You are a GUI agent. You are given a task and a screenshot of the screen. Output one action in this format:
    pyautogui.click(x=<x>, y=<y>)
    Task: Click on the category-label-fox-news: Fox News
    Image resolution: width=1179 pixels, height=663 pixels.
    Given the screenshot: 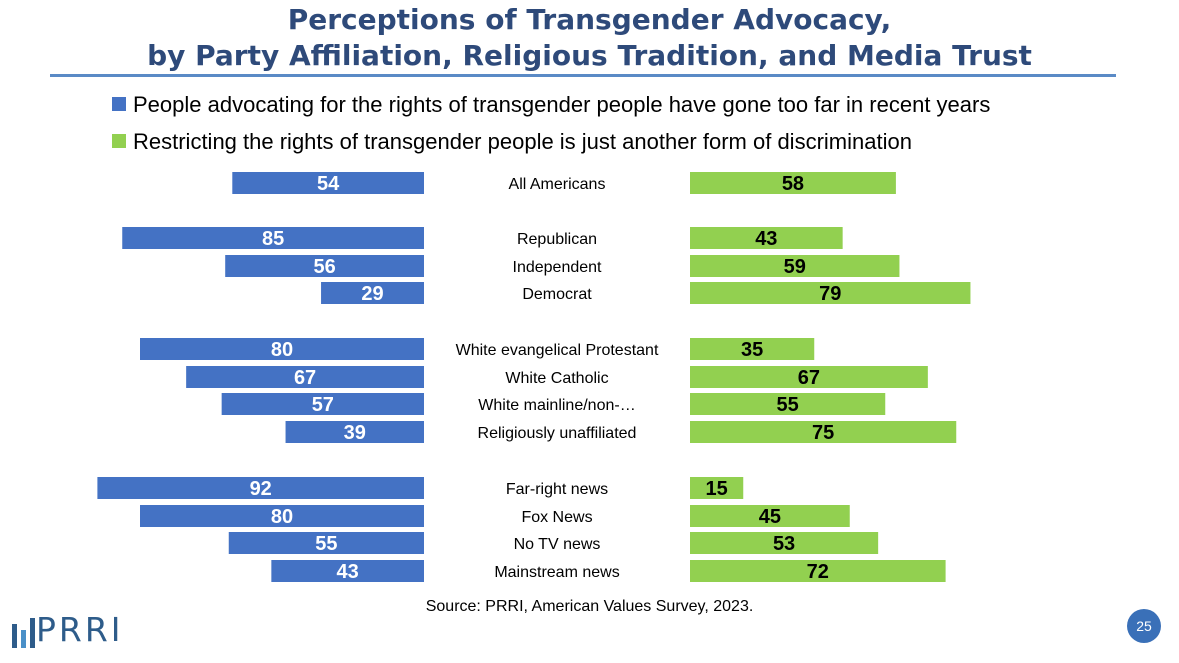 What is the action you would take?
    pyautogui.click(x=556, y=517)
    